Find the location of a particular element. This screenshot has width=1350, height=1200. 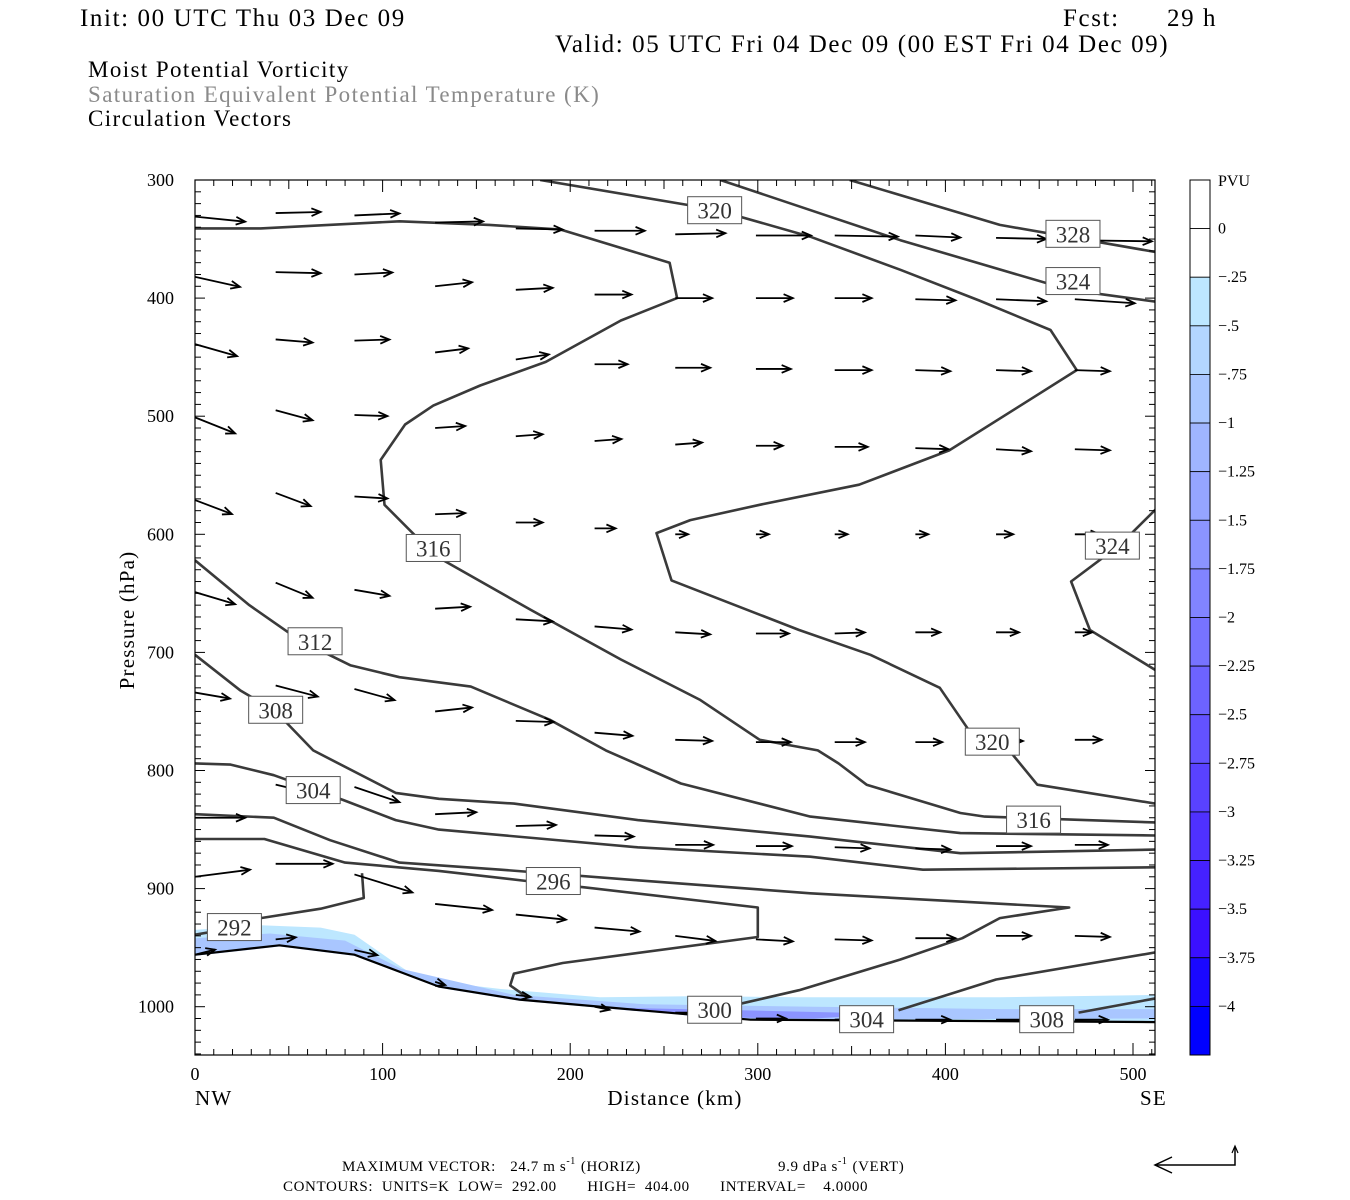

contour-label-text: 328 is located at coordinates (1073, 234).